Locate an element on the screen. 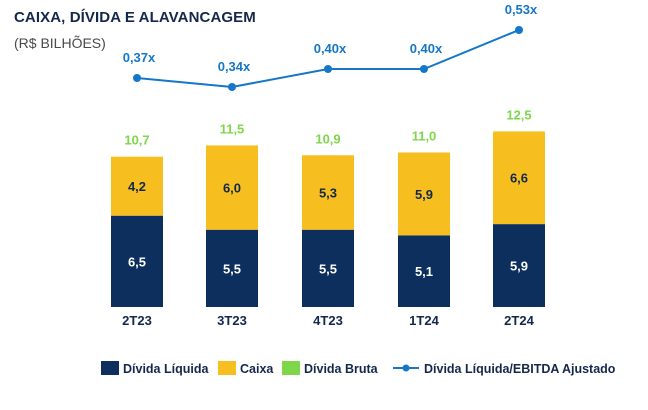 Image resolution: width=648 pixels, height=410 pixels. data-label-divida-bruta: 11,5 is located at coordinates (232, 128).